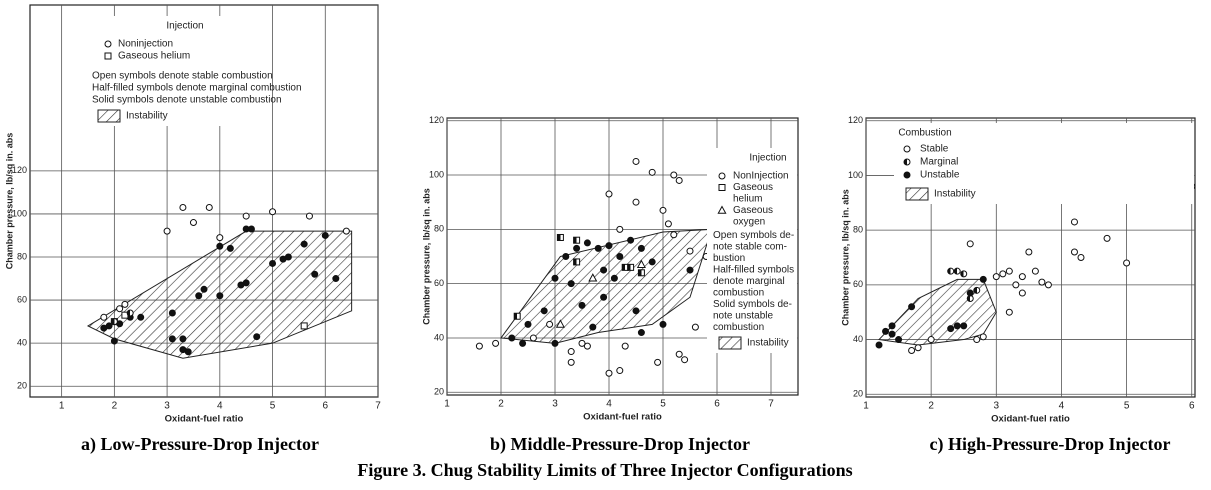 This screenshot has height=490, width=1211. I want to click on x-tick-label: 5, so click(663, 404).